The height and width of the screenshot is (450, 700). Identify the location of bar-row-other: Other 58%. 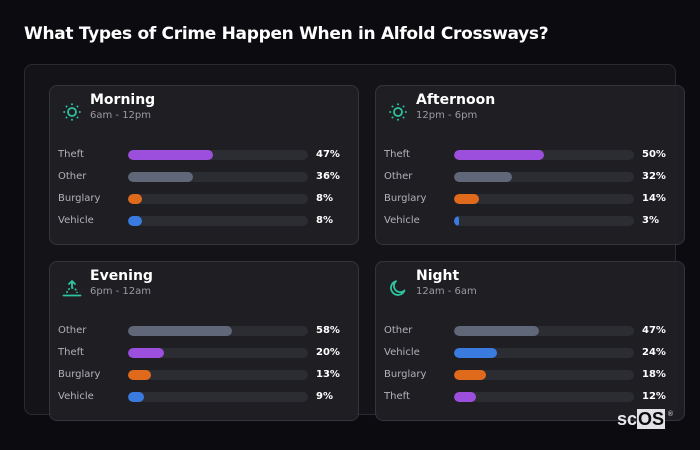
(208, 335).